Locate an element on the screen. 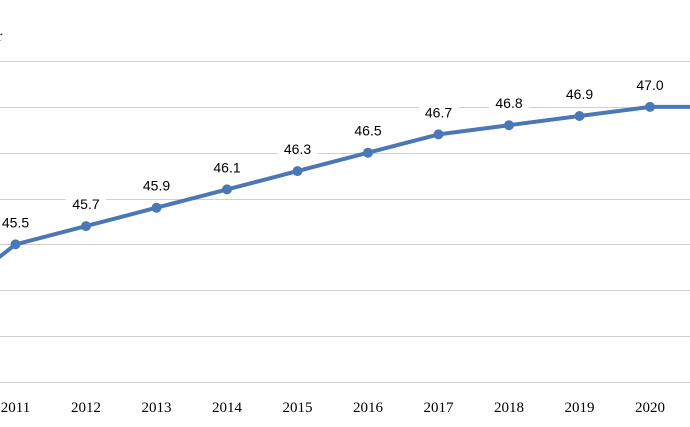 This screenshot has height=427, width=690. data-label-group: 46.5 is located at coordinates (368, 130).